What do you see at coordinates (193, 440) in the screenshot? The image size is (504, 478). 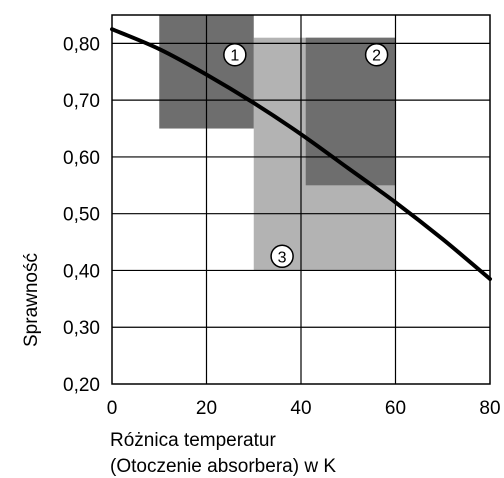 I see `x-axis-label-line-1: Różnica temperatur` at bounding box center [193, 440].